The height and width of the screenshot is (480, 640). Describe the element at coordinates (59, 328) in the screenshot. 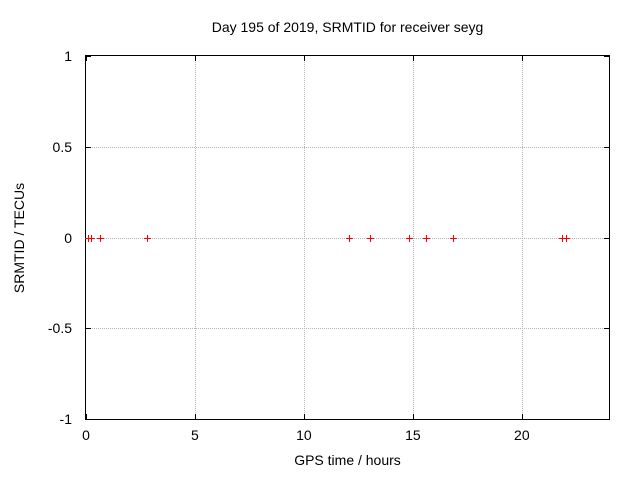

I see `y-tick-label: -0.5` at that location.